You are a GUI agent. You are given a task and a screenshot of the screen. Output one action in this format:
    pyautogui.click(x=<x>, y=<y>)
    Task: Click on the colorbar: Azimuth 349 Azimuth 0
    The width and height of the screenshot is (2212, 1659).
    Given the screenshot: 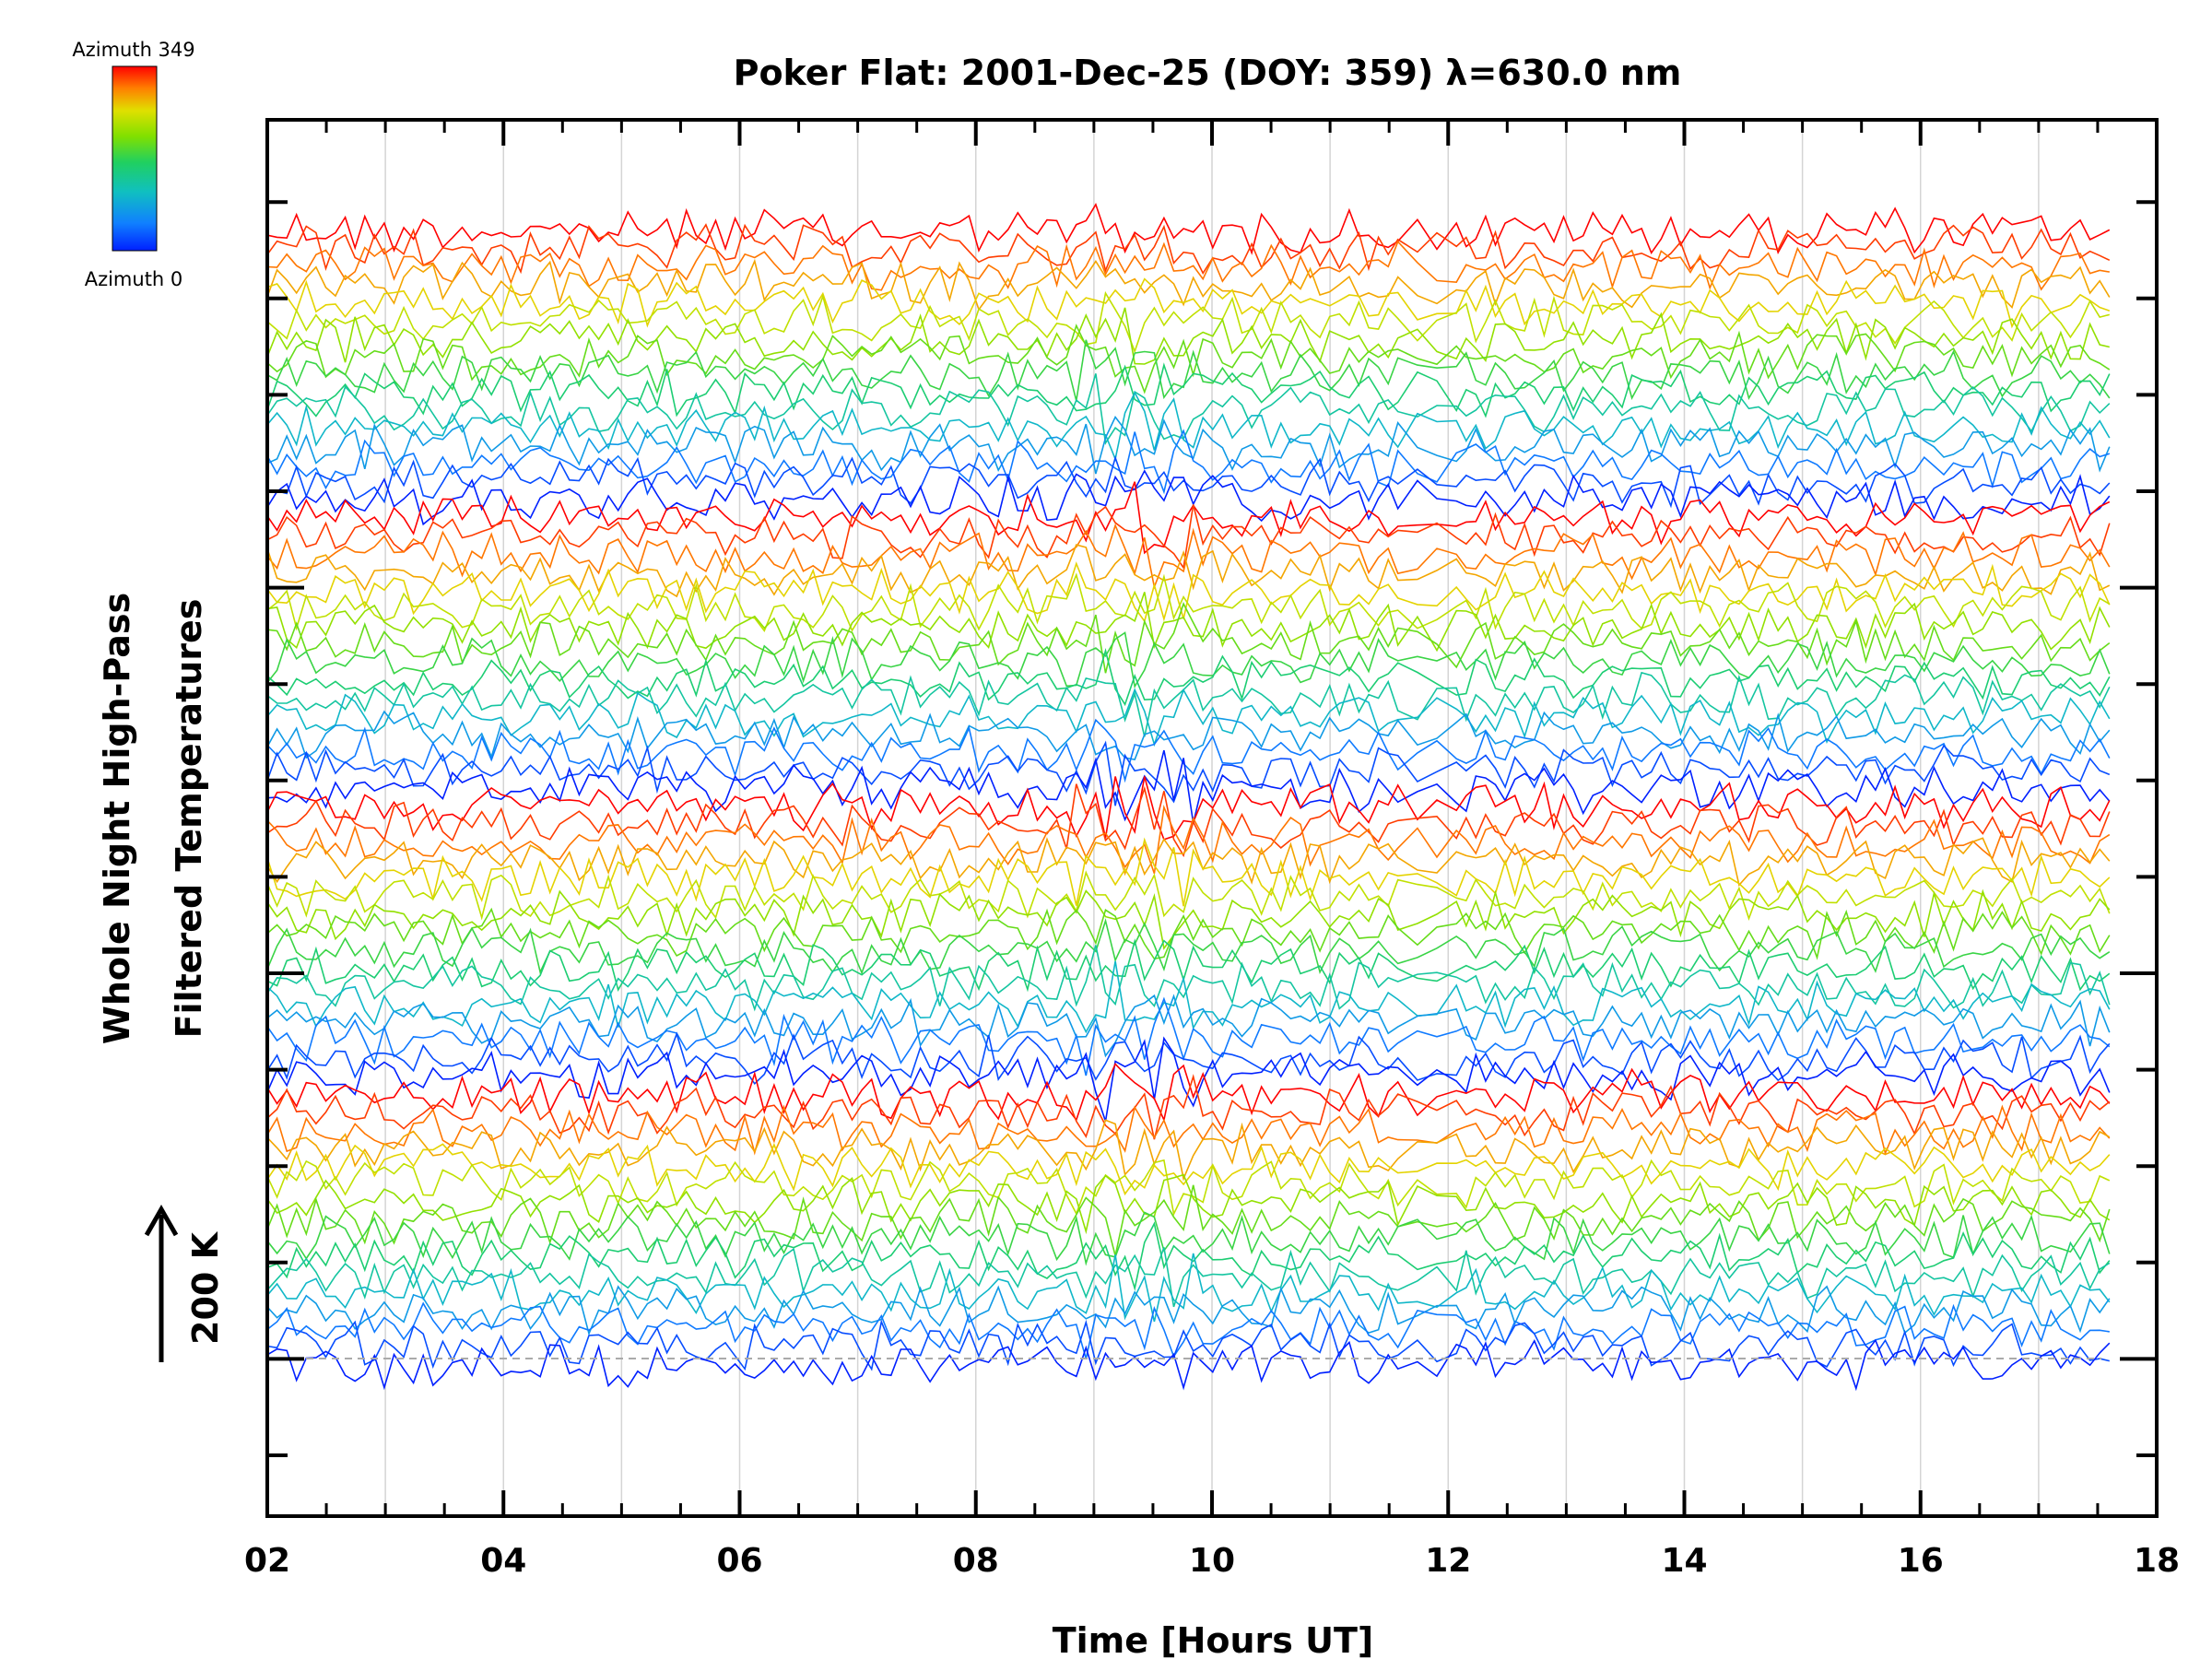 What is the action you would take?
    pyautogui.click(x=133, y=164)
    